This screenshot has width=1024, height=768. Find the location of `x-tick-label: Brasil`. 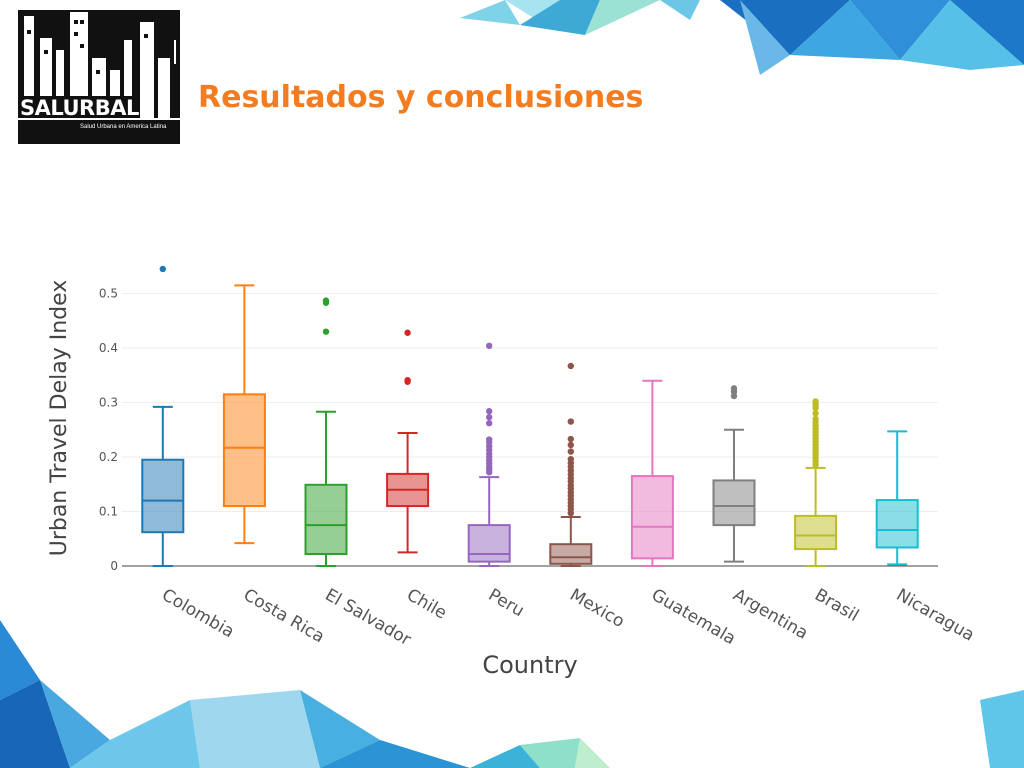

x-tick-label: Brasil is located at coordinates (836, 605).